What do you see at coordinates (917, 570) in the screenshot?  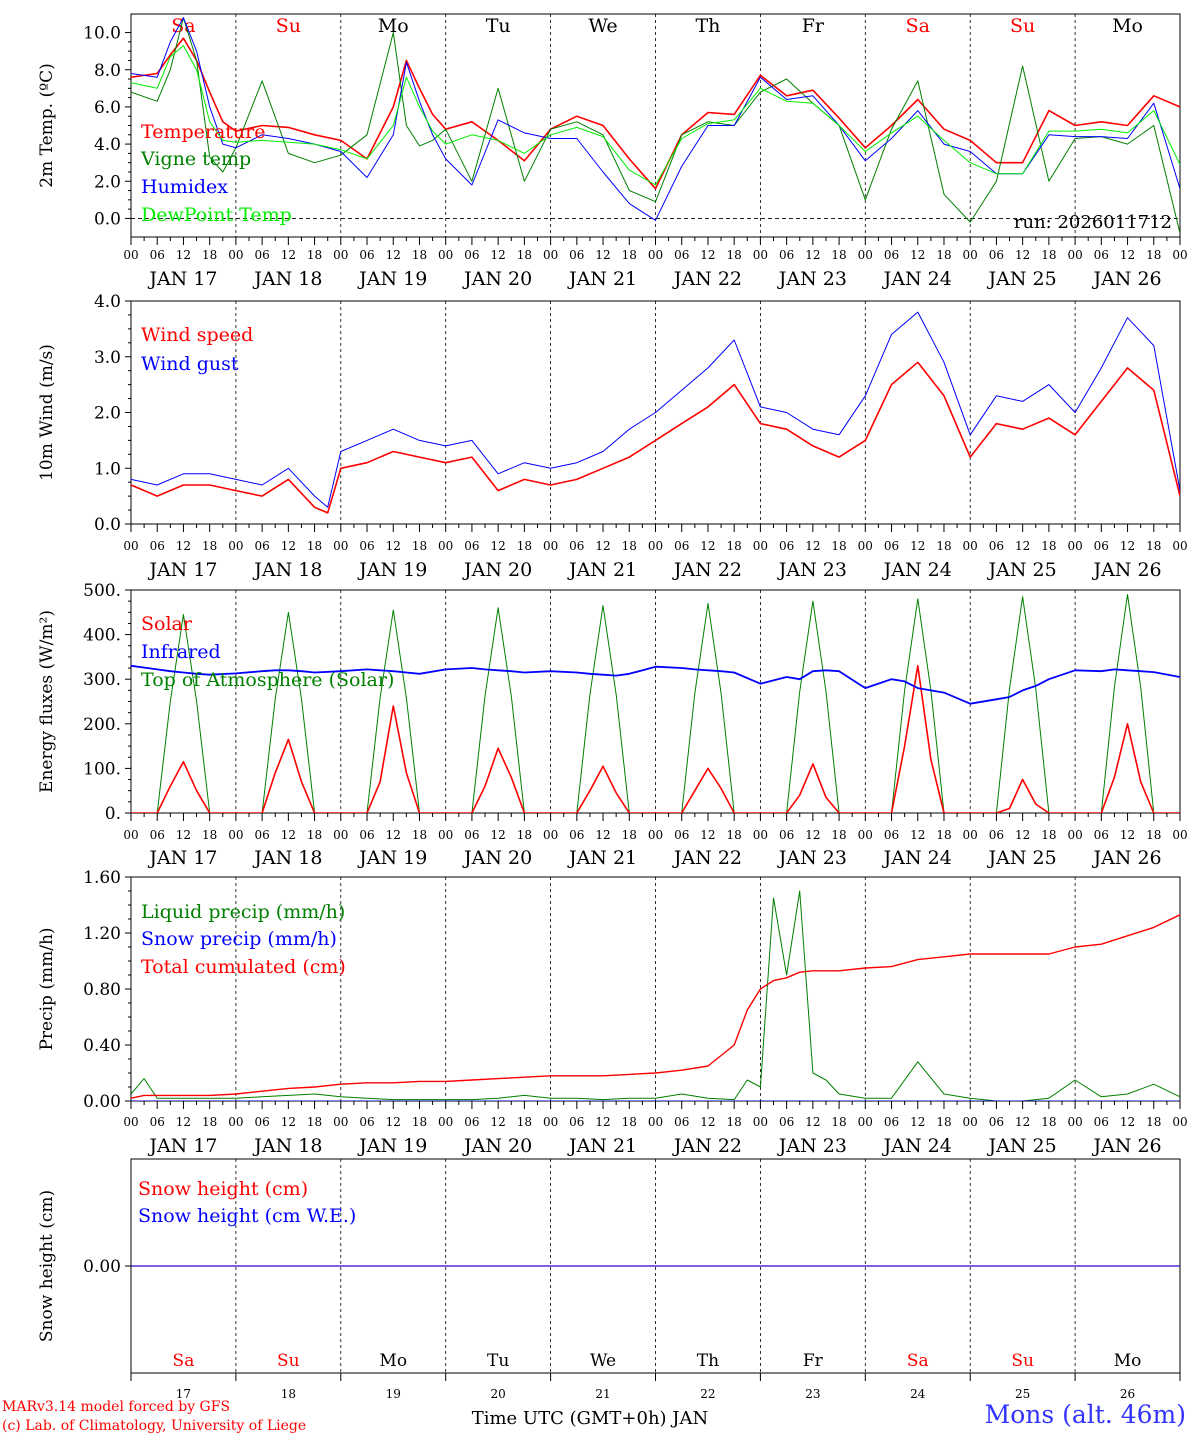 I see `date-label: JAN 24` at bounding box center [917, 570].